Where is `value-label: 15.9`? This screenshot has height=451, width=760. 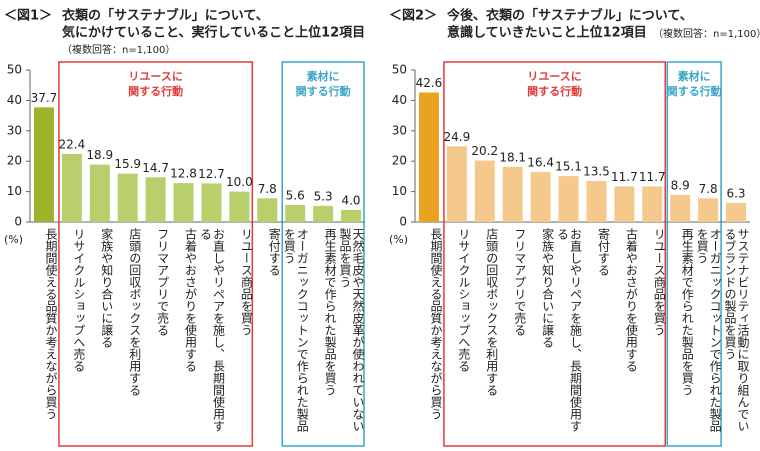 value-label: 15.9 is located at coordinates (127, 164).